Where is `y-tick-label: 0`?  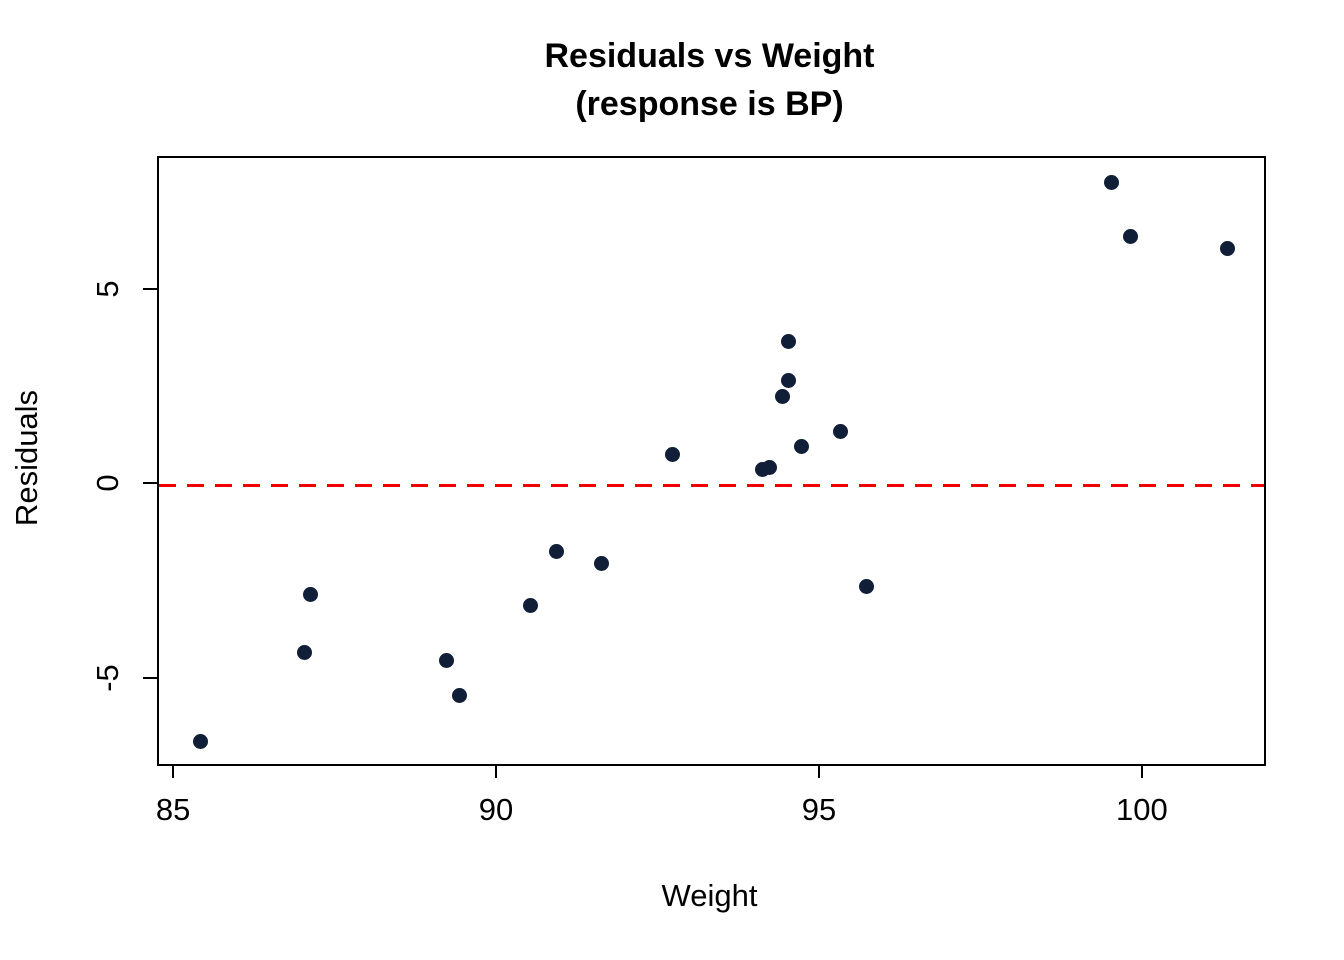 y-tick-label: 0 is located at coordinates (107, 483).